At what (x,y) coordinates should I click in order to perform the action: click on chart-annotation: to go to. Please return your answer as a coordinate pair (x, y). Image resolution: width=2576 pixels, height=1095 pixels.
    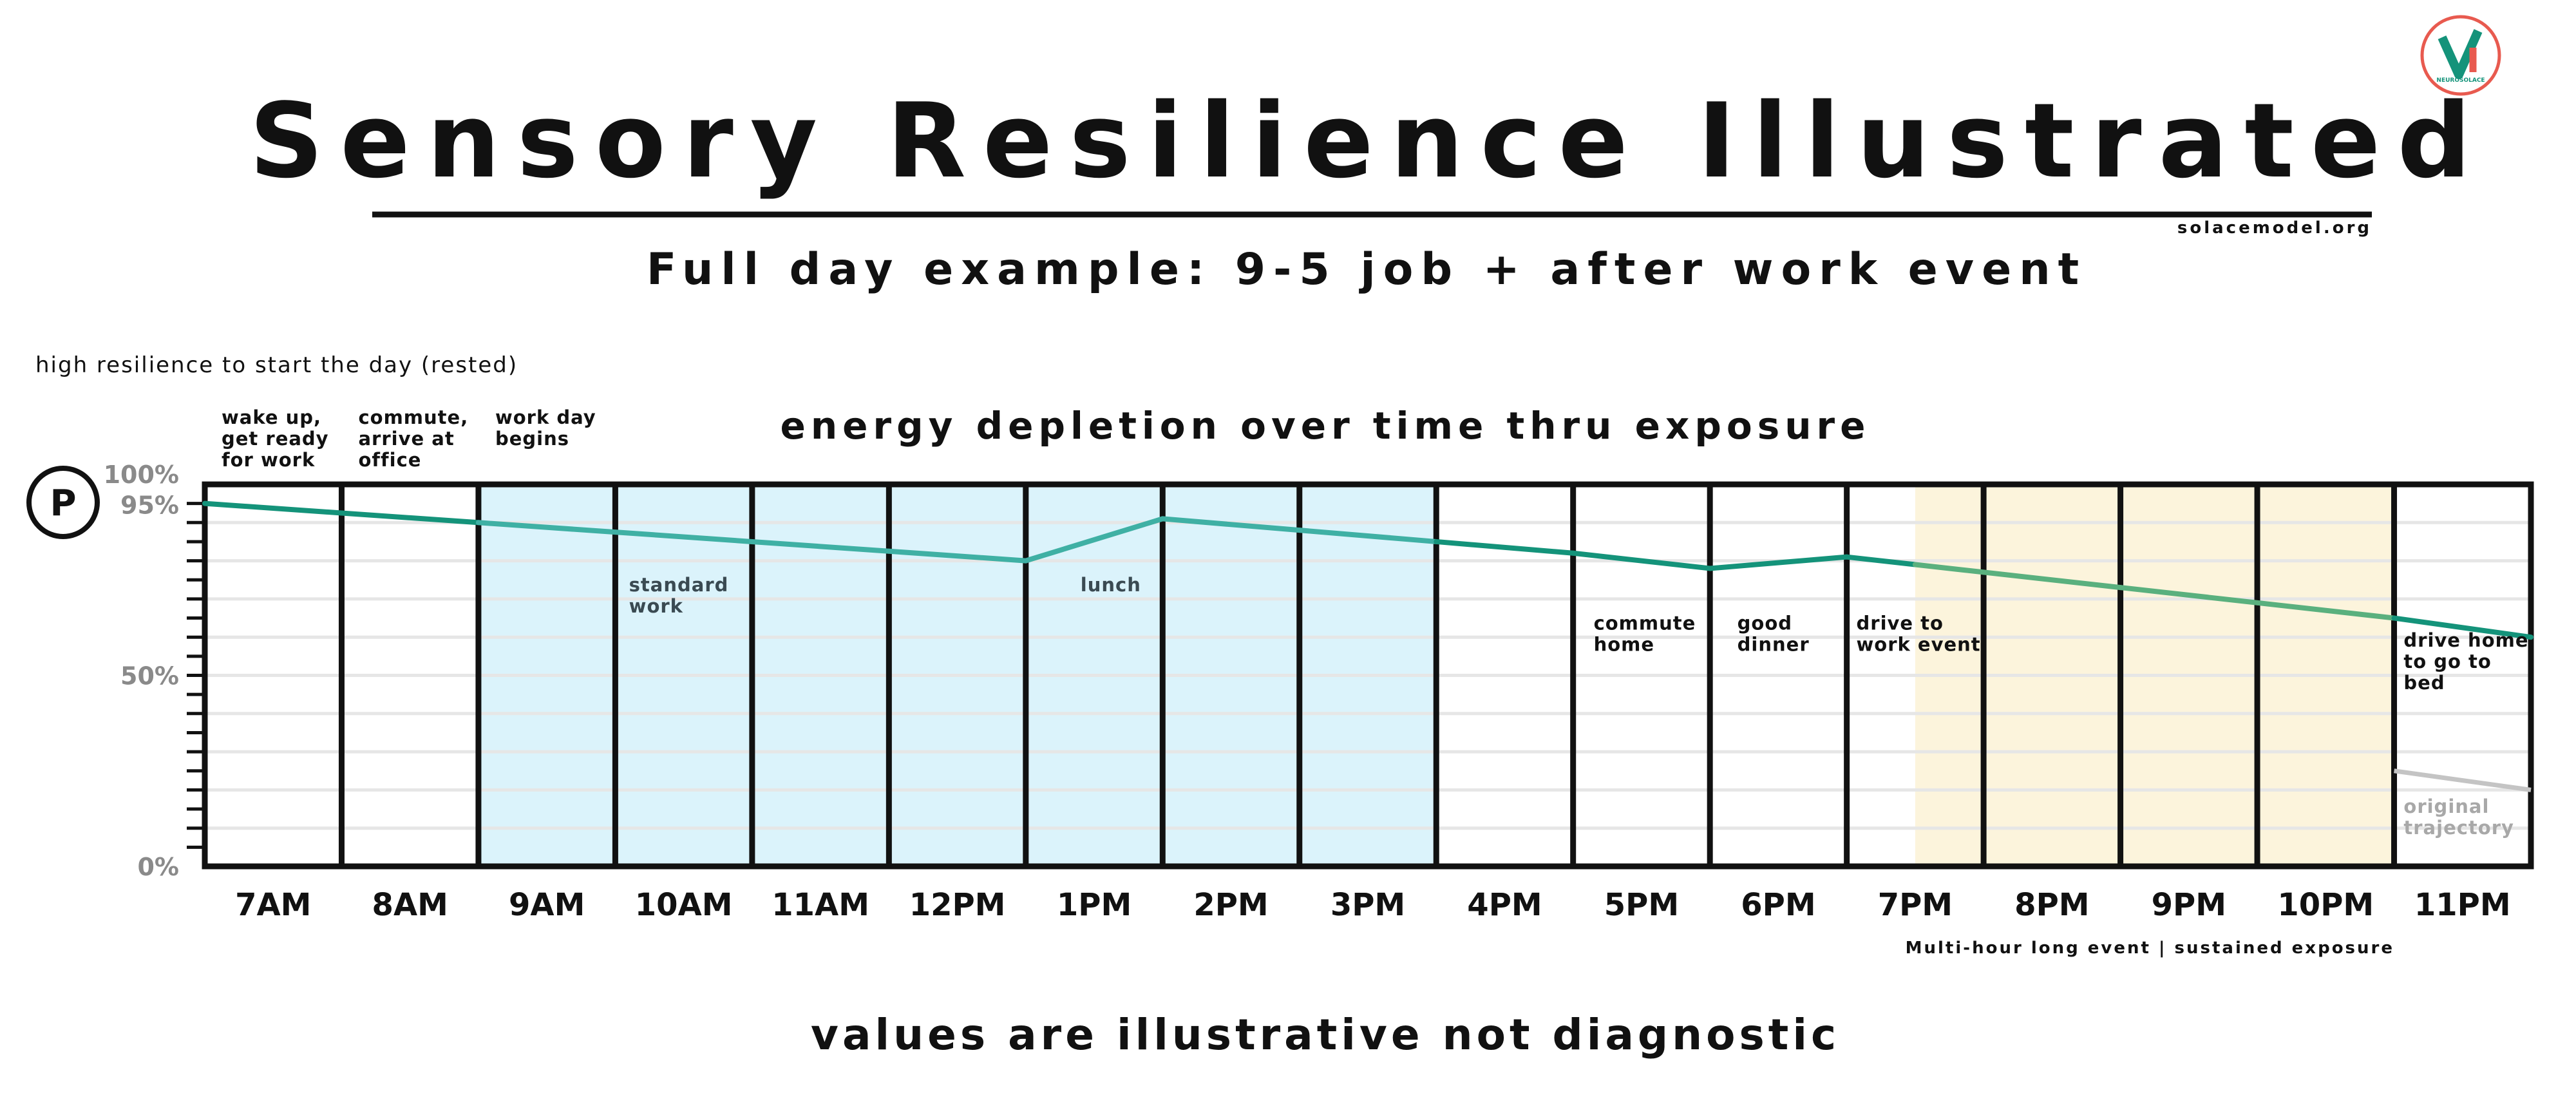
    Looking at the image, I should click on (2447, 661).